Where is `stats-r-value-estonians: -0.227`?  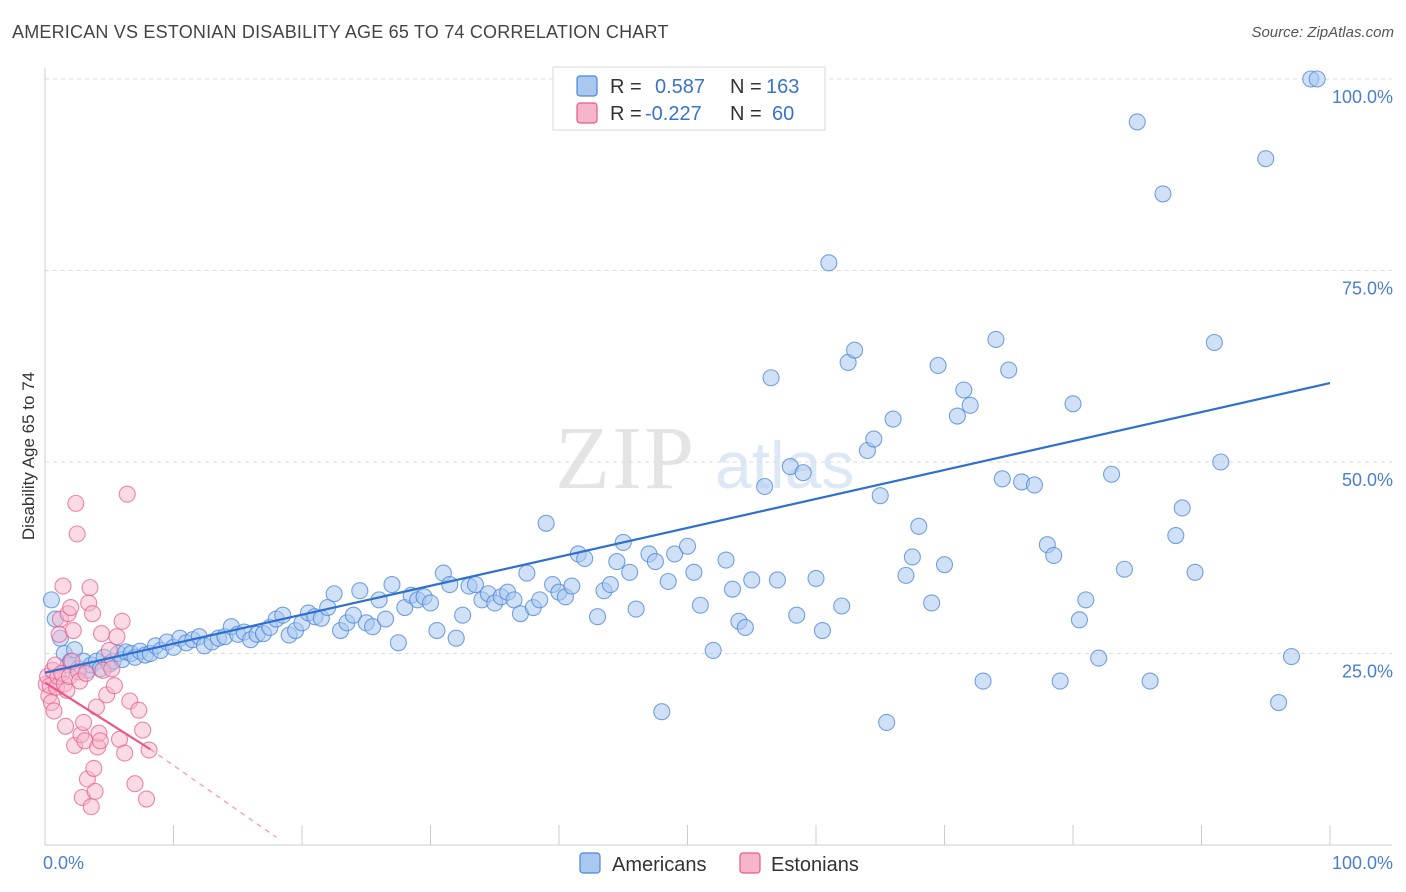 stats-r-value-estonians: -0.227 is located at coordinates (673, 114).